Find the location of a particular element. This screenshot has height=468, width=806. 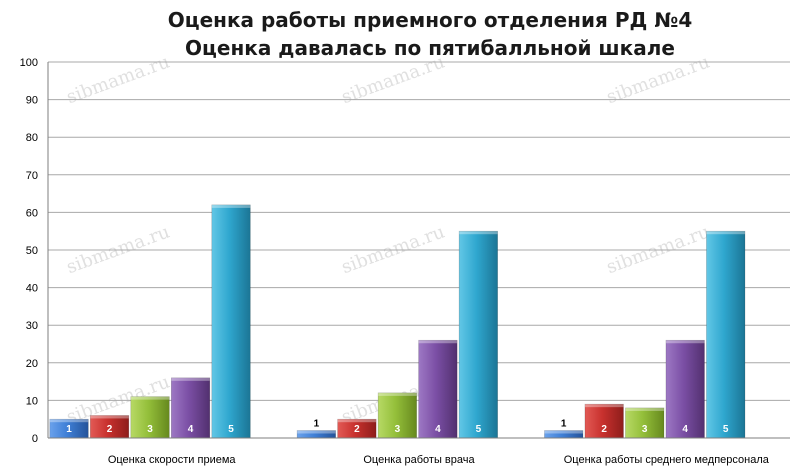

y-axis: 0 10 20 30 40 50 60 70 80 90 100 is located at coordinates (34, 251).